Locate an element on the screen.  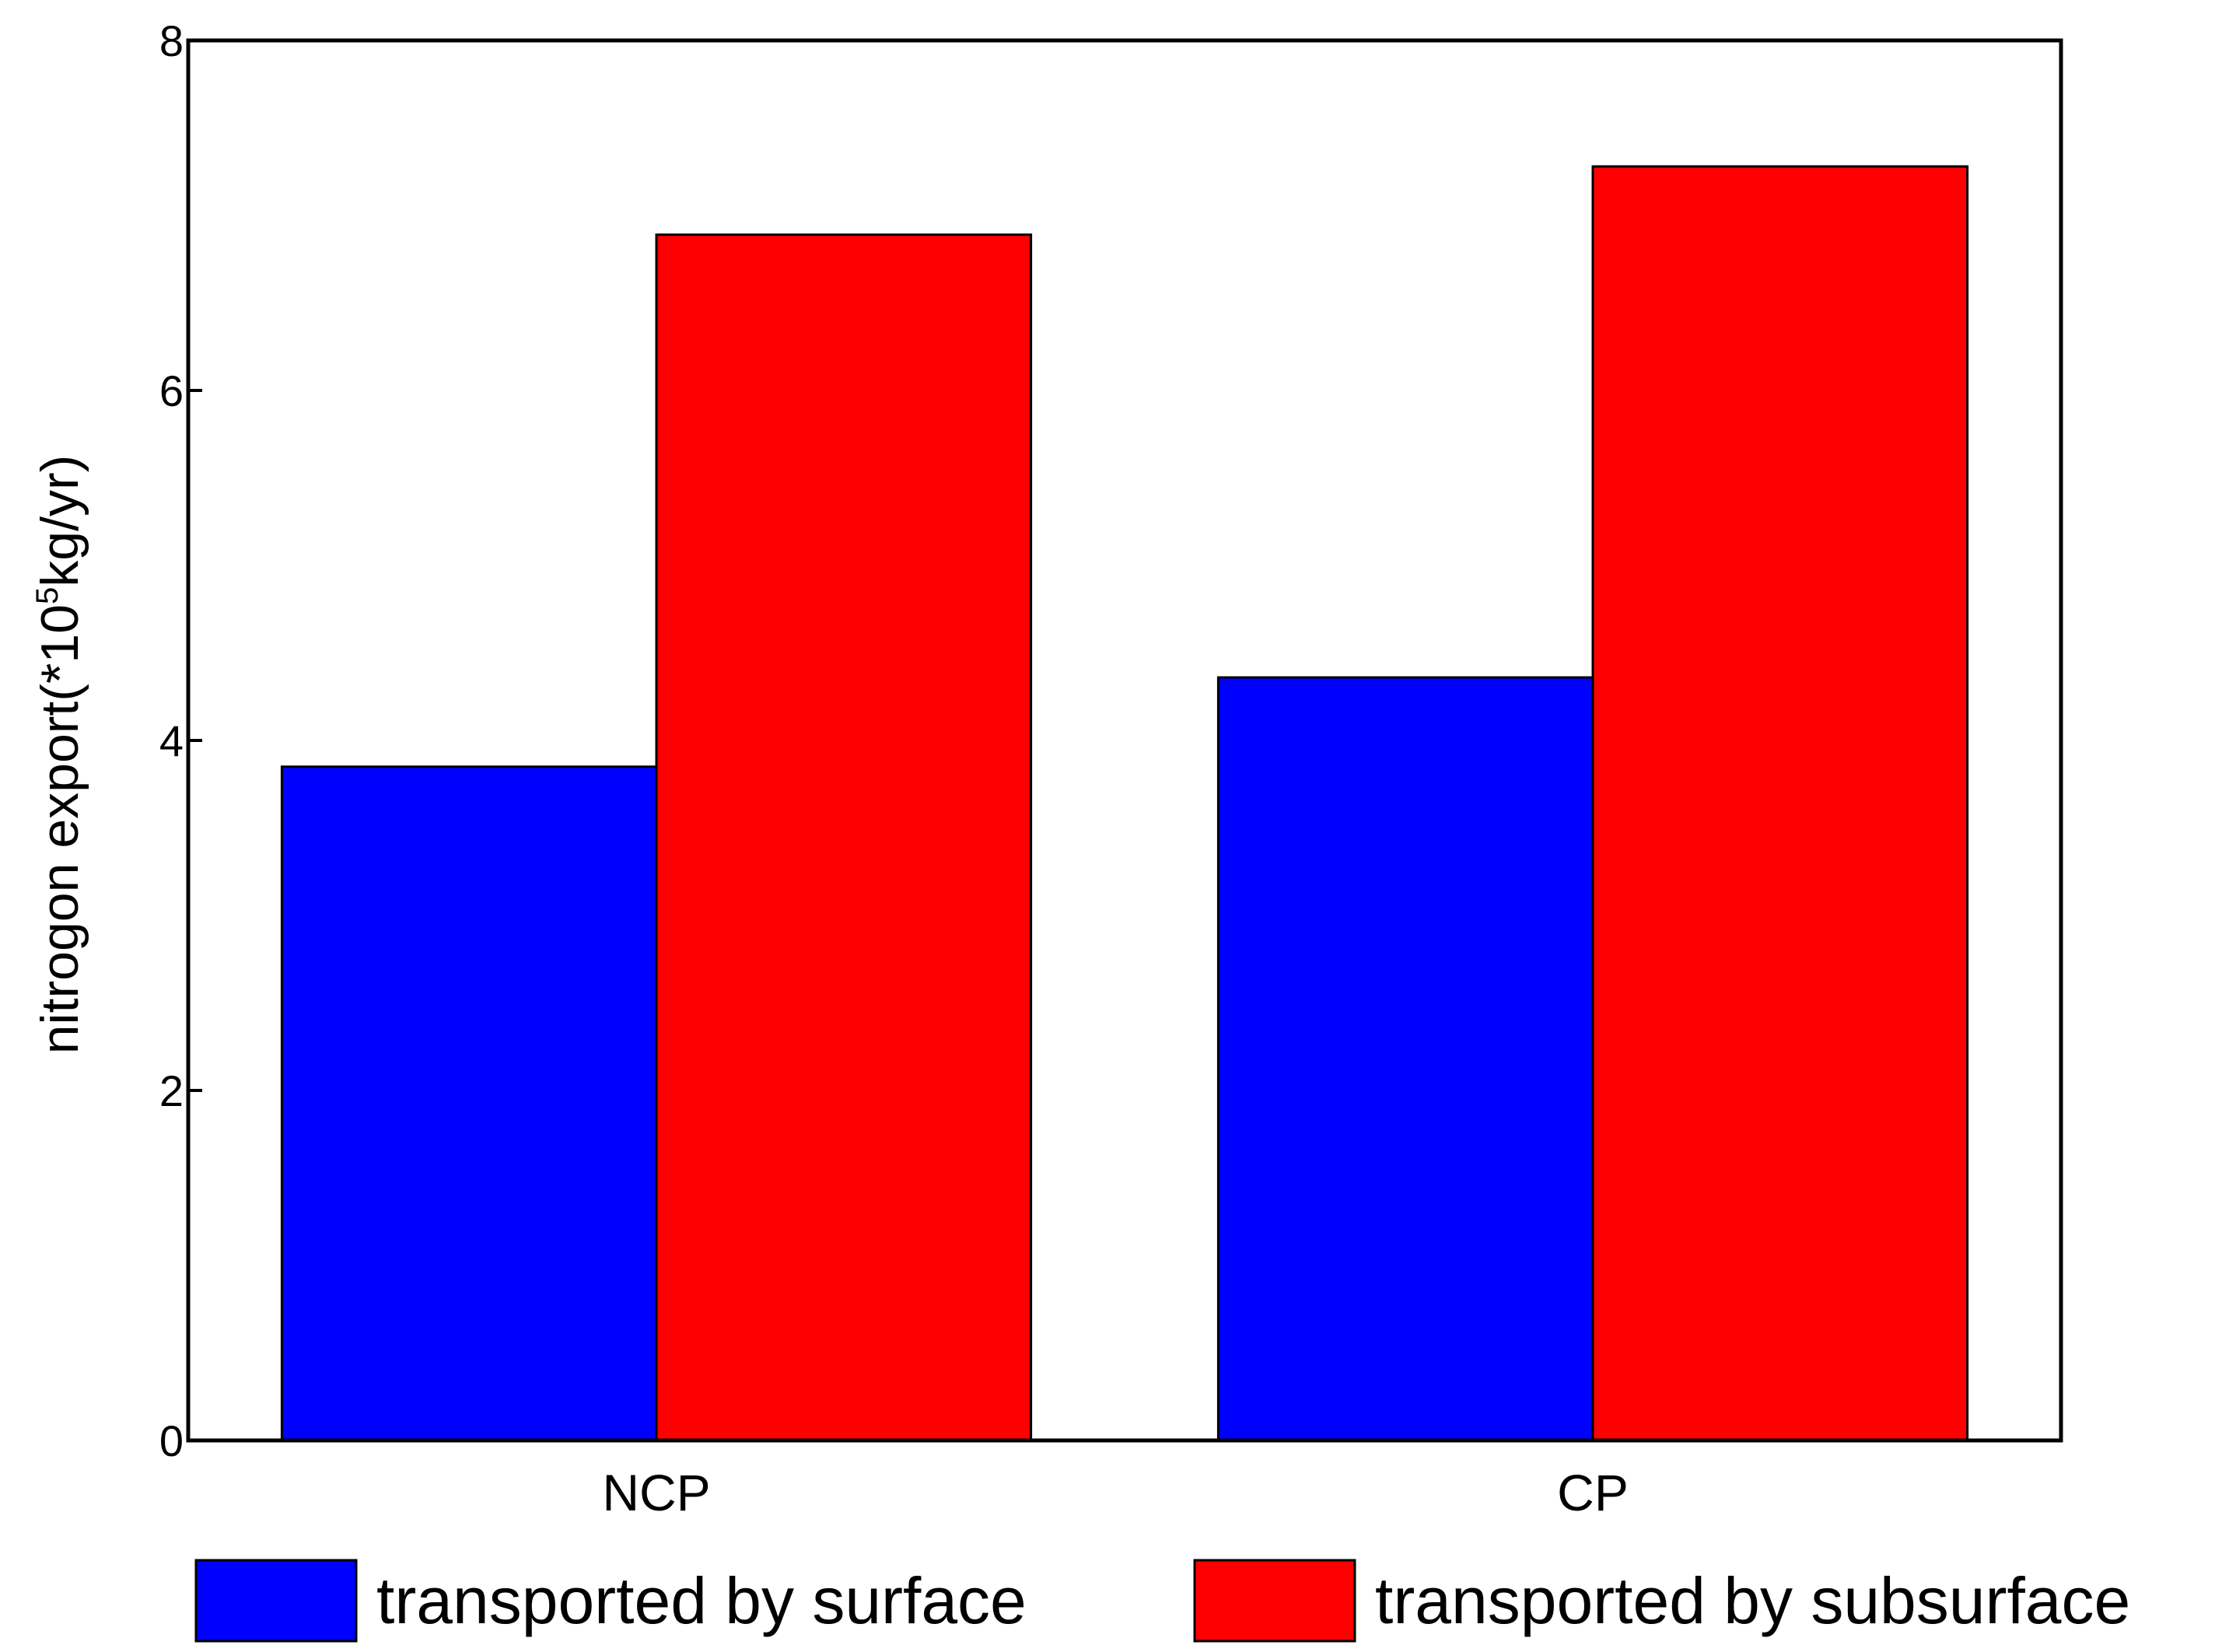
legend-label-surface: transported by surface is located at coordinates (701, 1600).